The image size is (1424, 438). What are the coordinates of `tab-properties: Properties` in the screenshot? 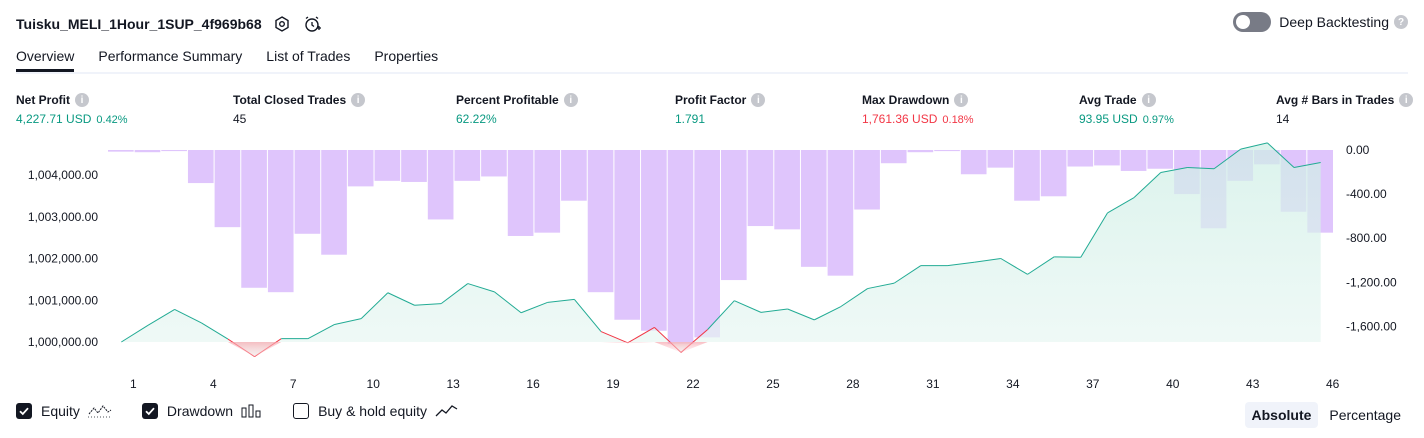 It's located at (406, 56).